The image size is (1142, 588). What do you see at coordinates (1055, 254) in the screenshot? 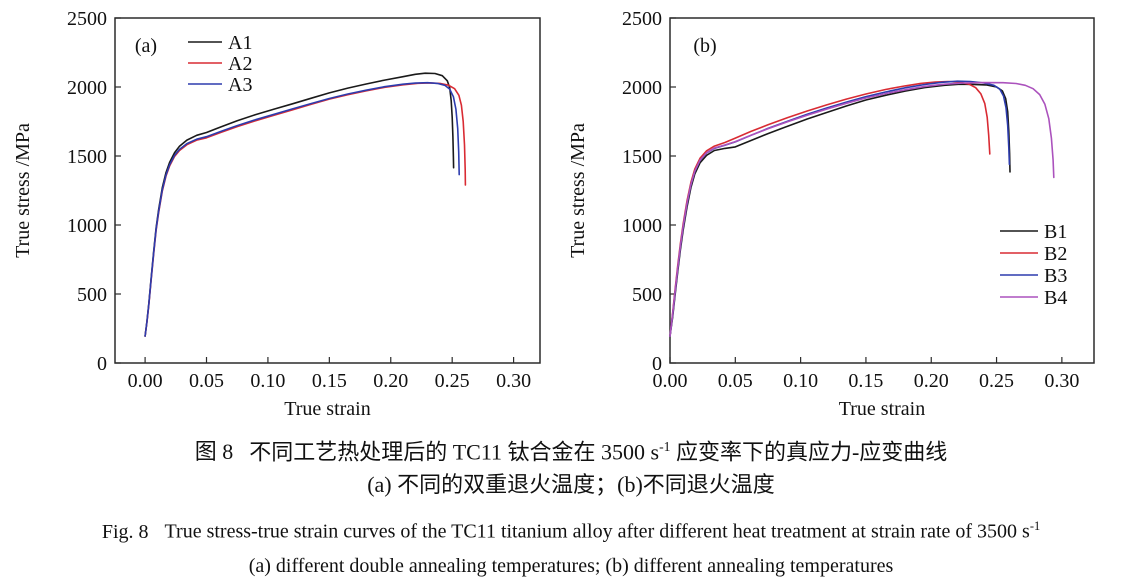
I see `legend-label-B2: B2` at bounding box center [1055, 254].